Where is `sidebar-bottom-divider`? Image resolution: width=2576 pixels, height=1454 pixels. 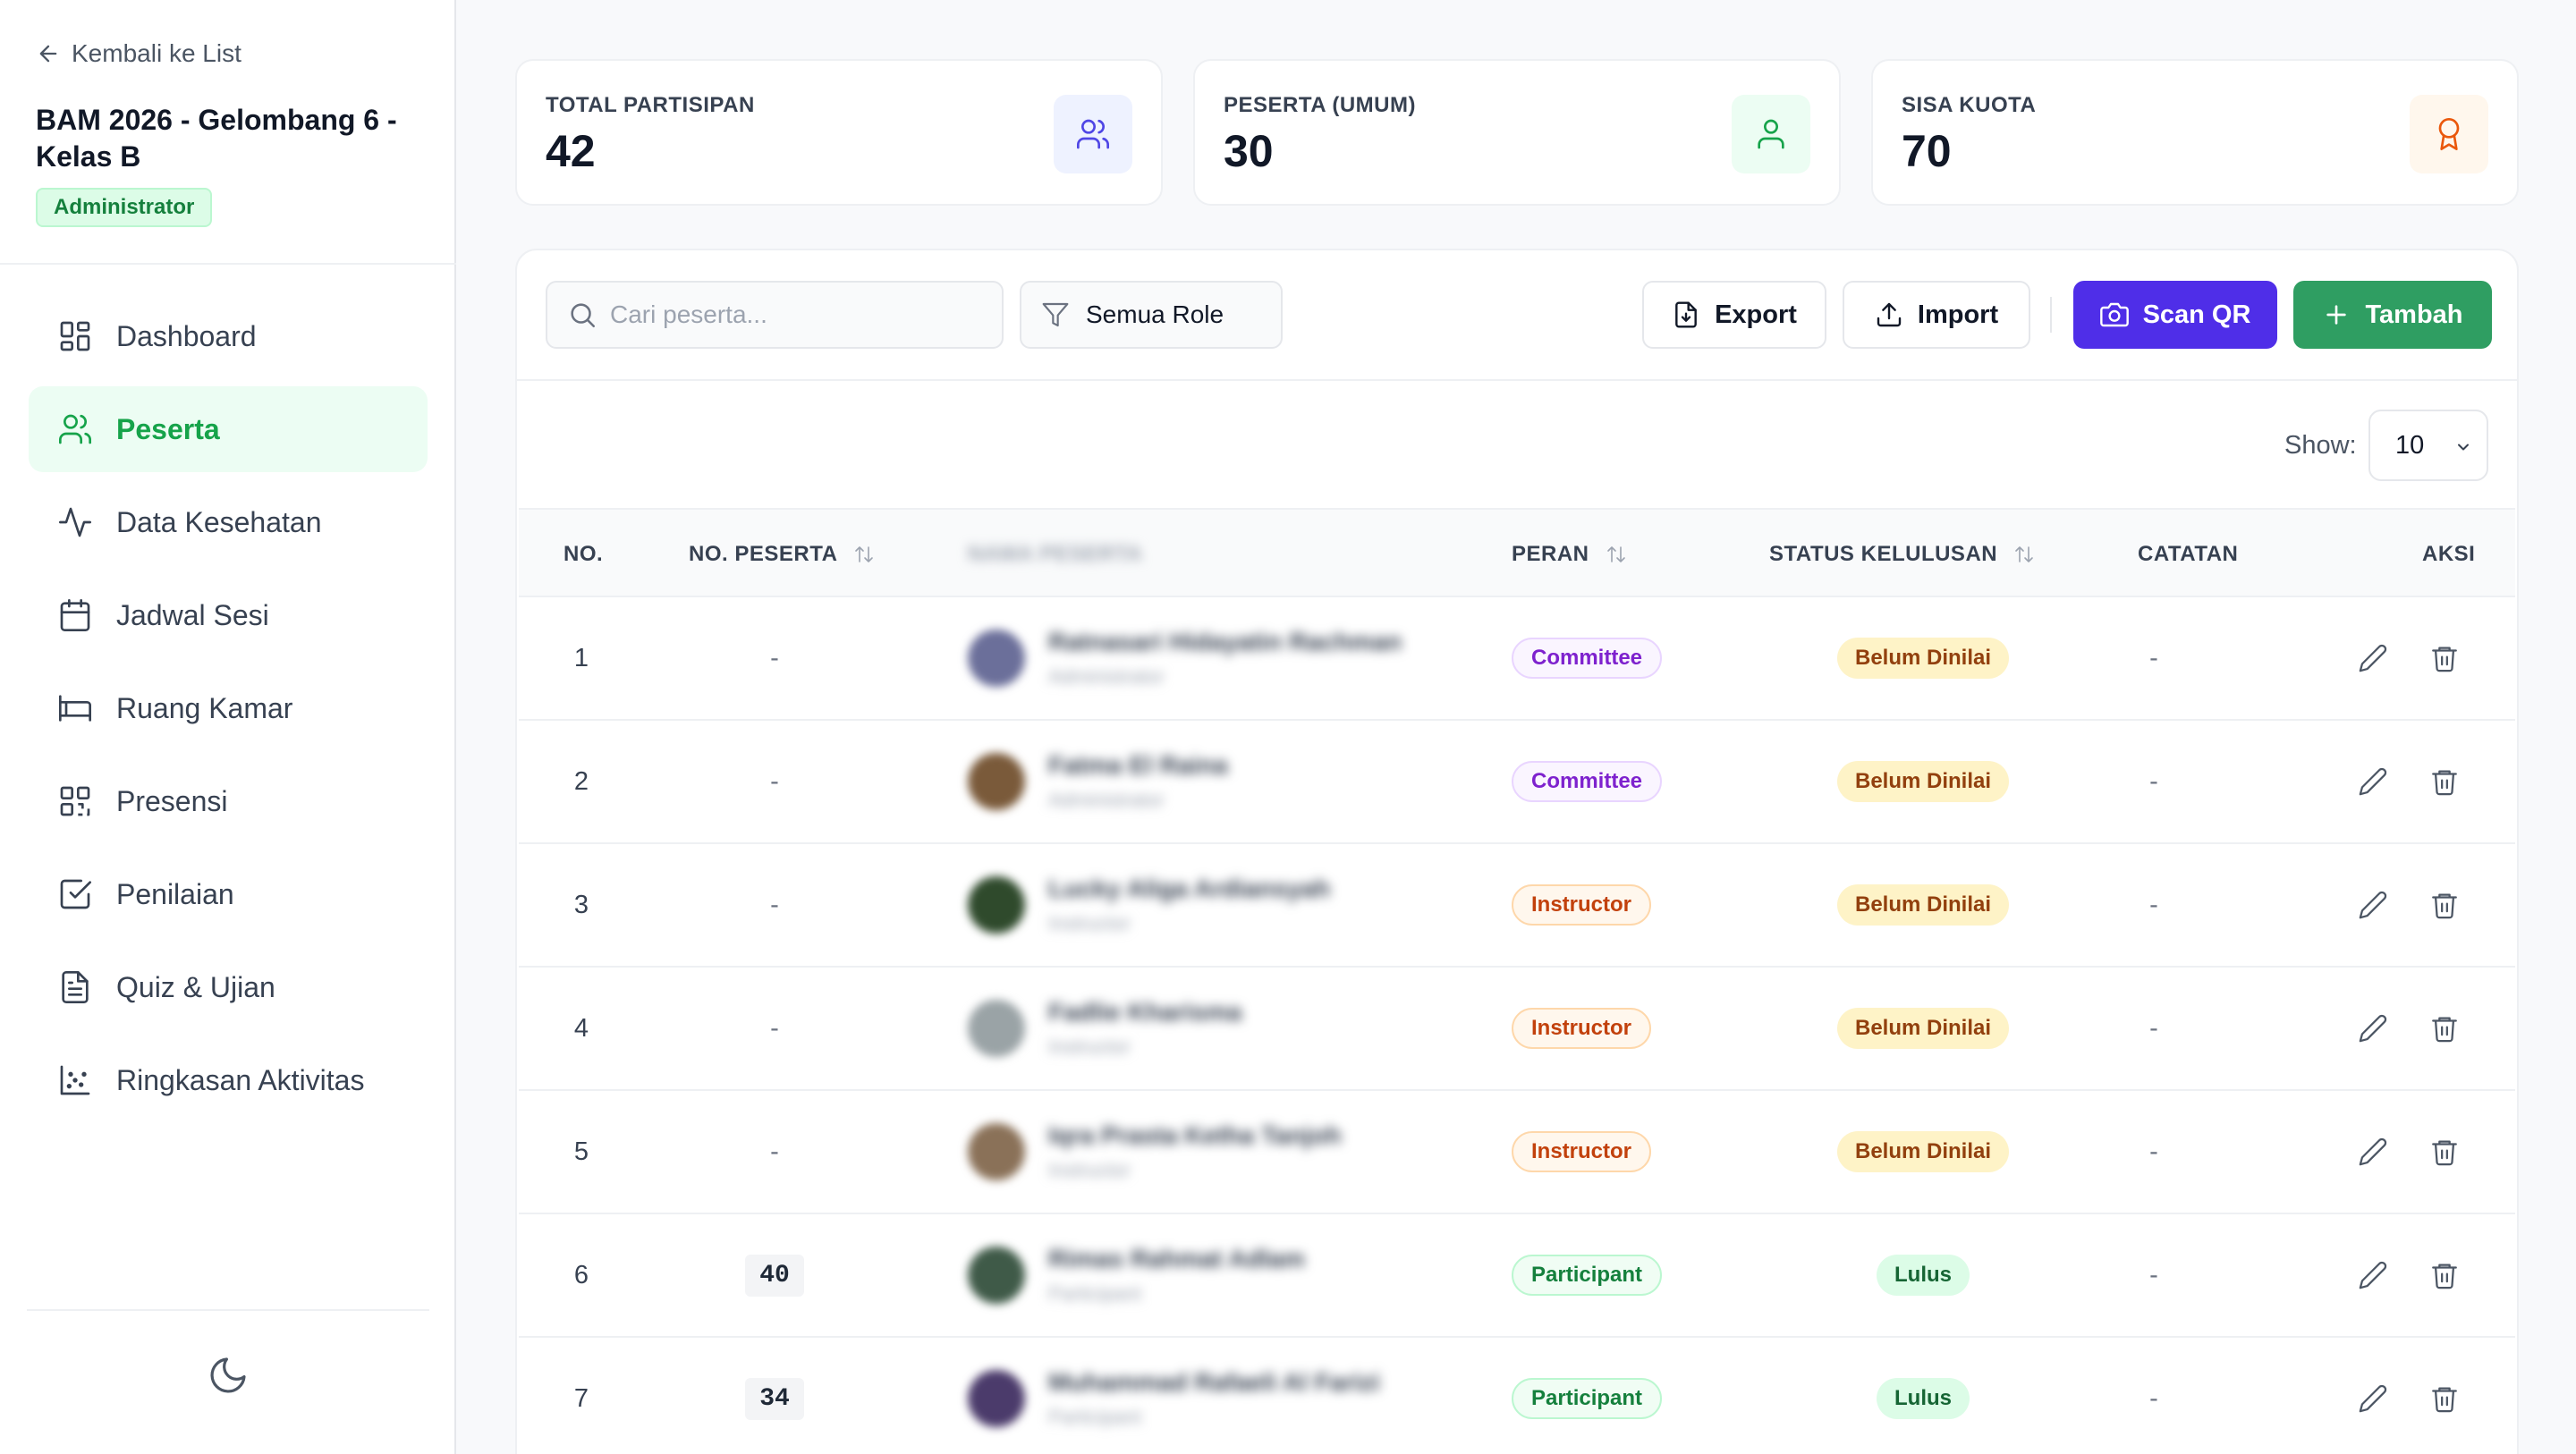 sidebar-bottom-divider is located at coordinates (228, 1310).